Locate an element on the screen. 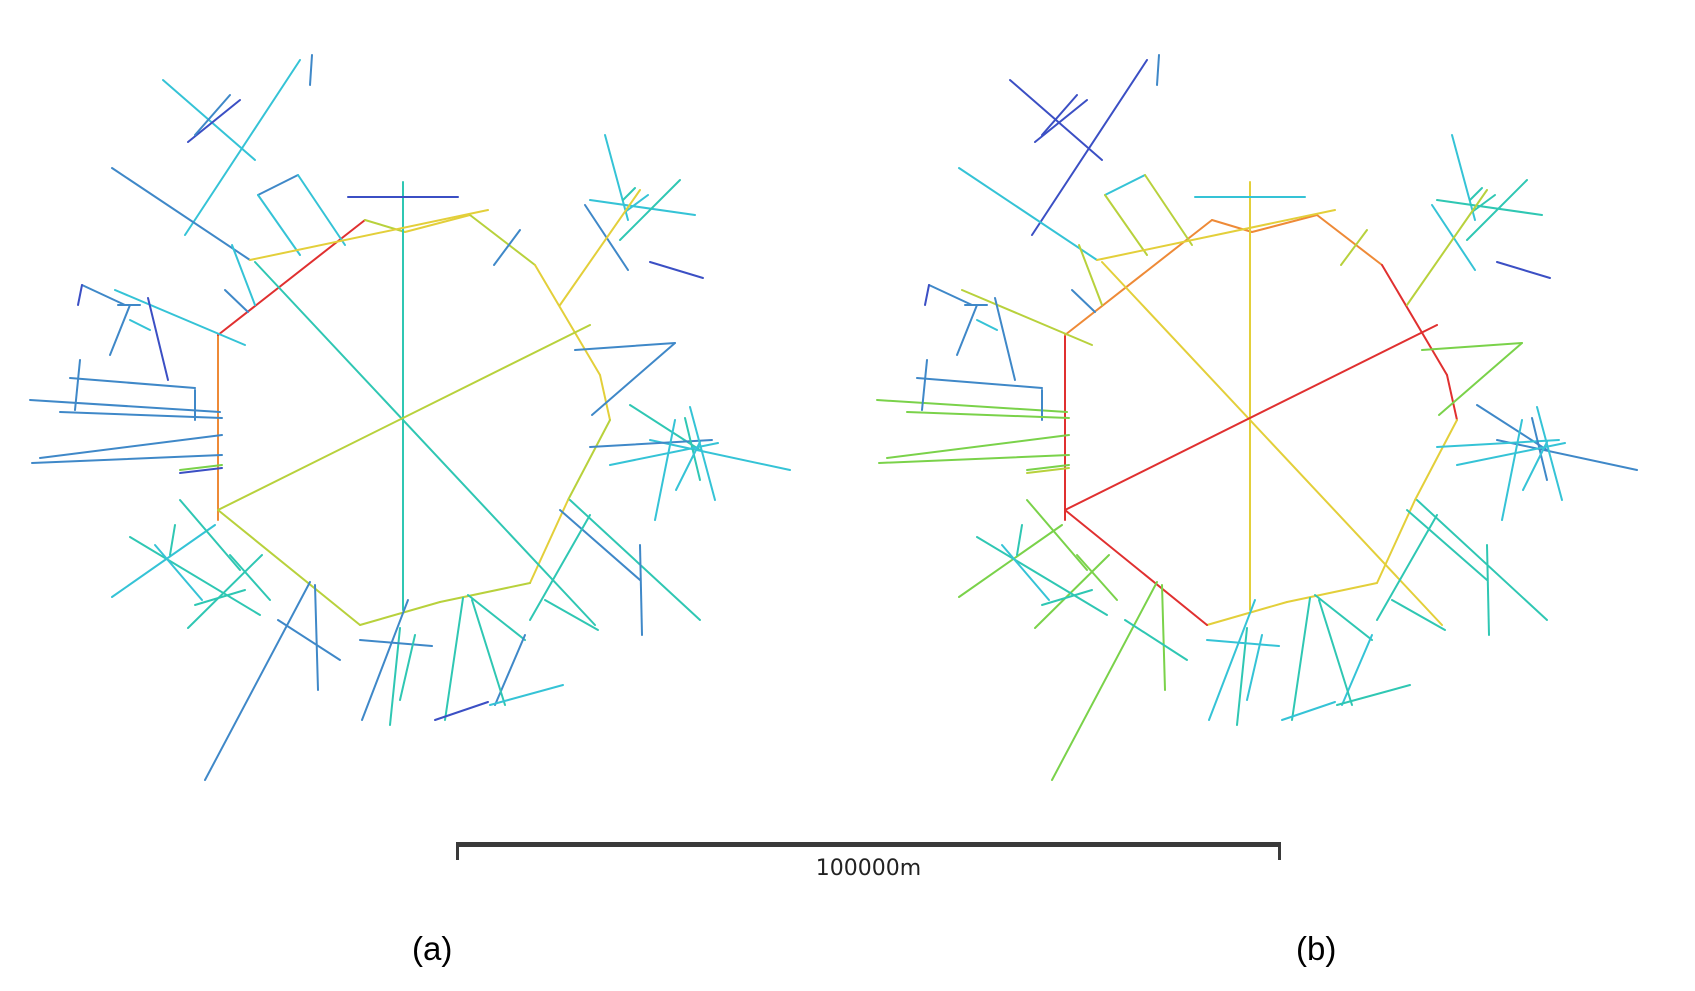 This screenshot has height=991, width=1695. scale-bar: 100000m is located at coordinates (868, 862).